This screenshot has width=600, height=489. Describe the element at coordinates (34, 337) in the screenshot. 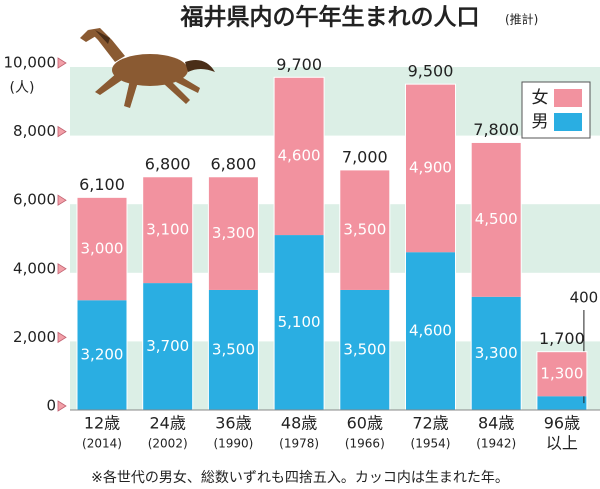

I see `y-tick-label: 2,000` at that location.